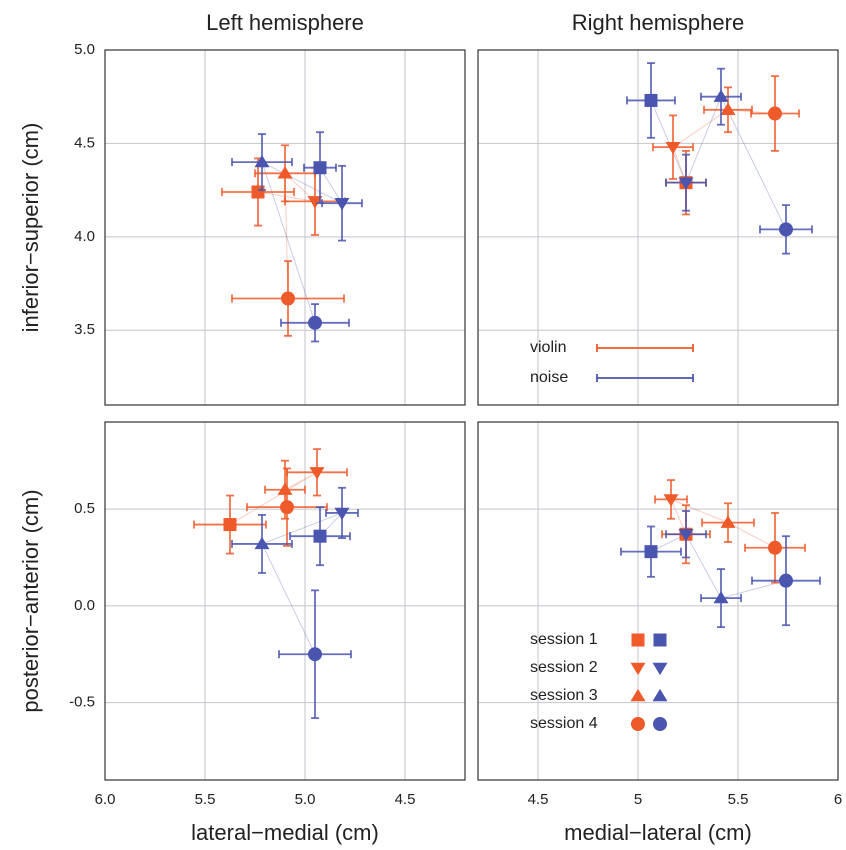  I want to click on legend-label: session 3, so click(564, 695).